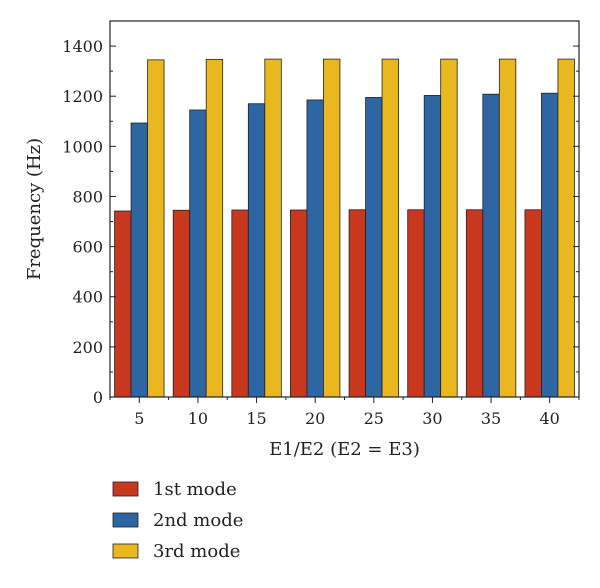  Describe the element at coordinates (550, 418) in the screenshot. I see `x-tick-label: 40` at that location.